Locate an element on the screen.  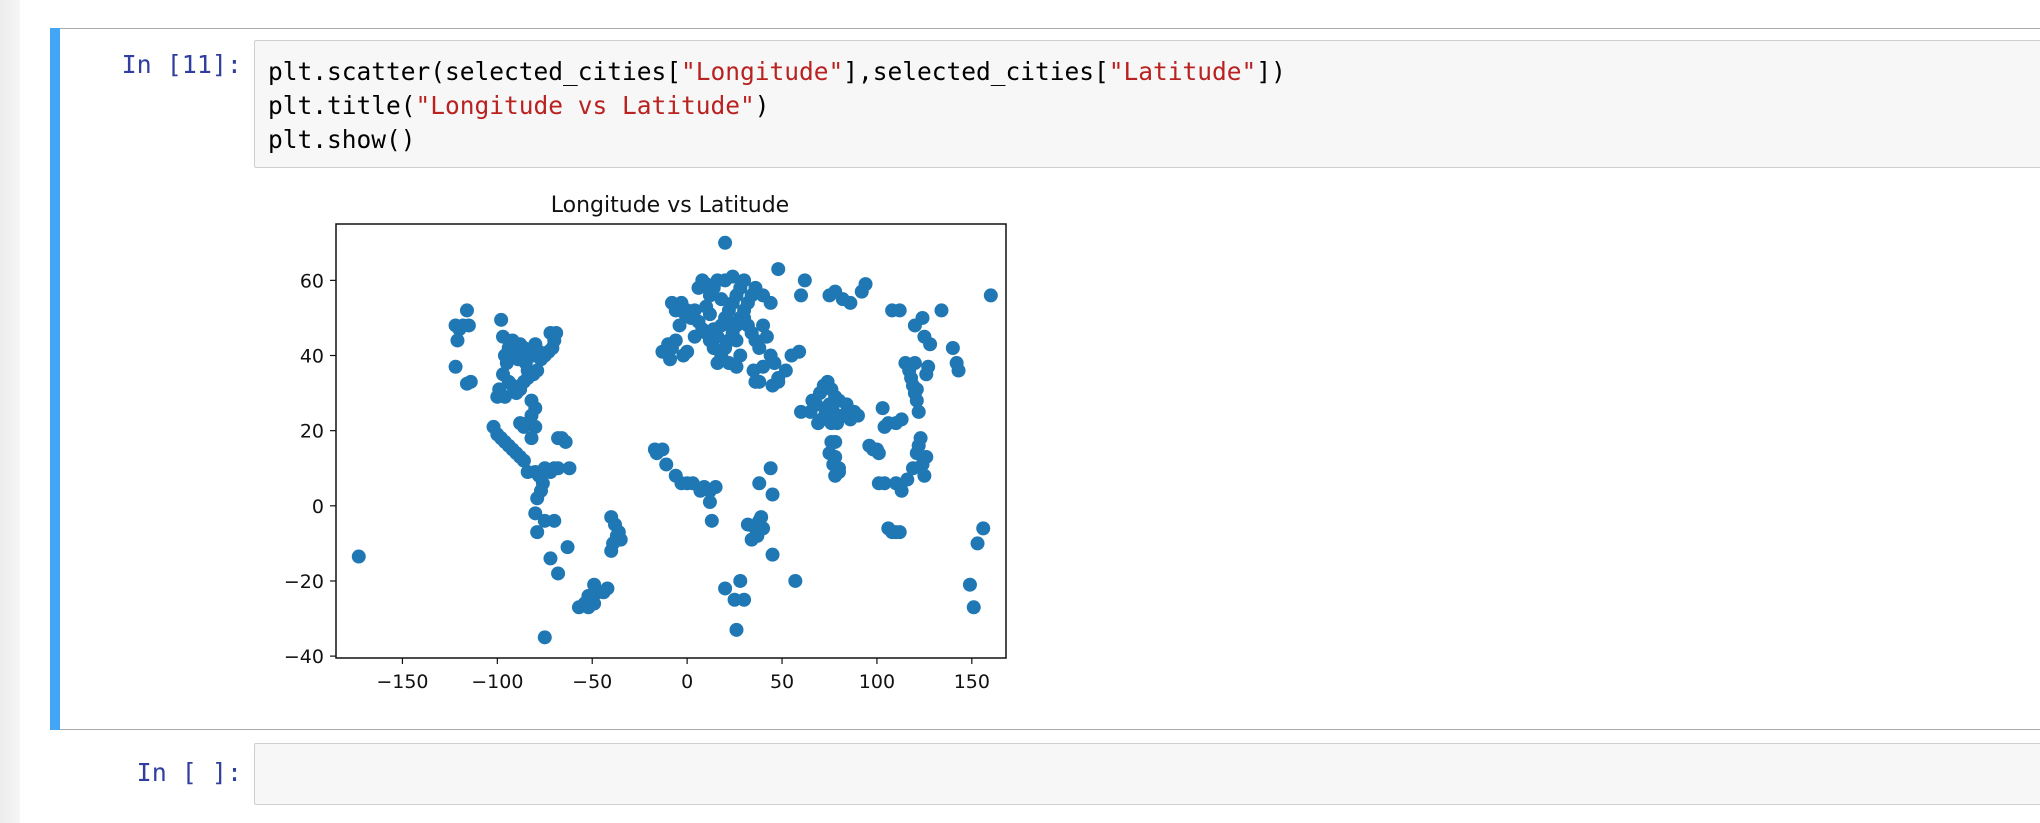
y-tick-label: 60 is located at coordinates (312, 281).